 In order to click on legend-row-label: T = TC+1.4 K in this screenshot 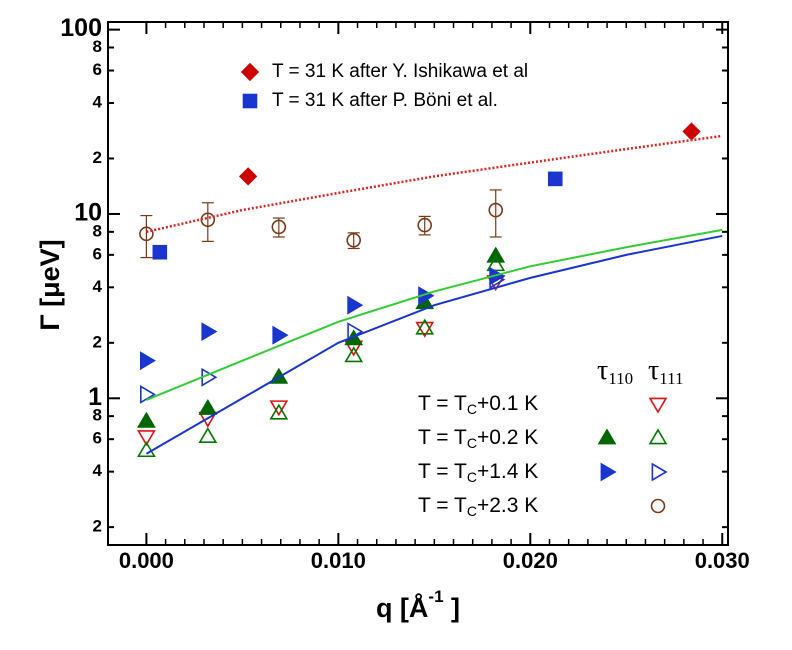, I will do `click(478, 472)`.